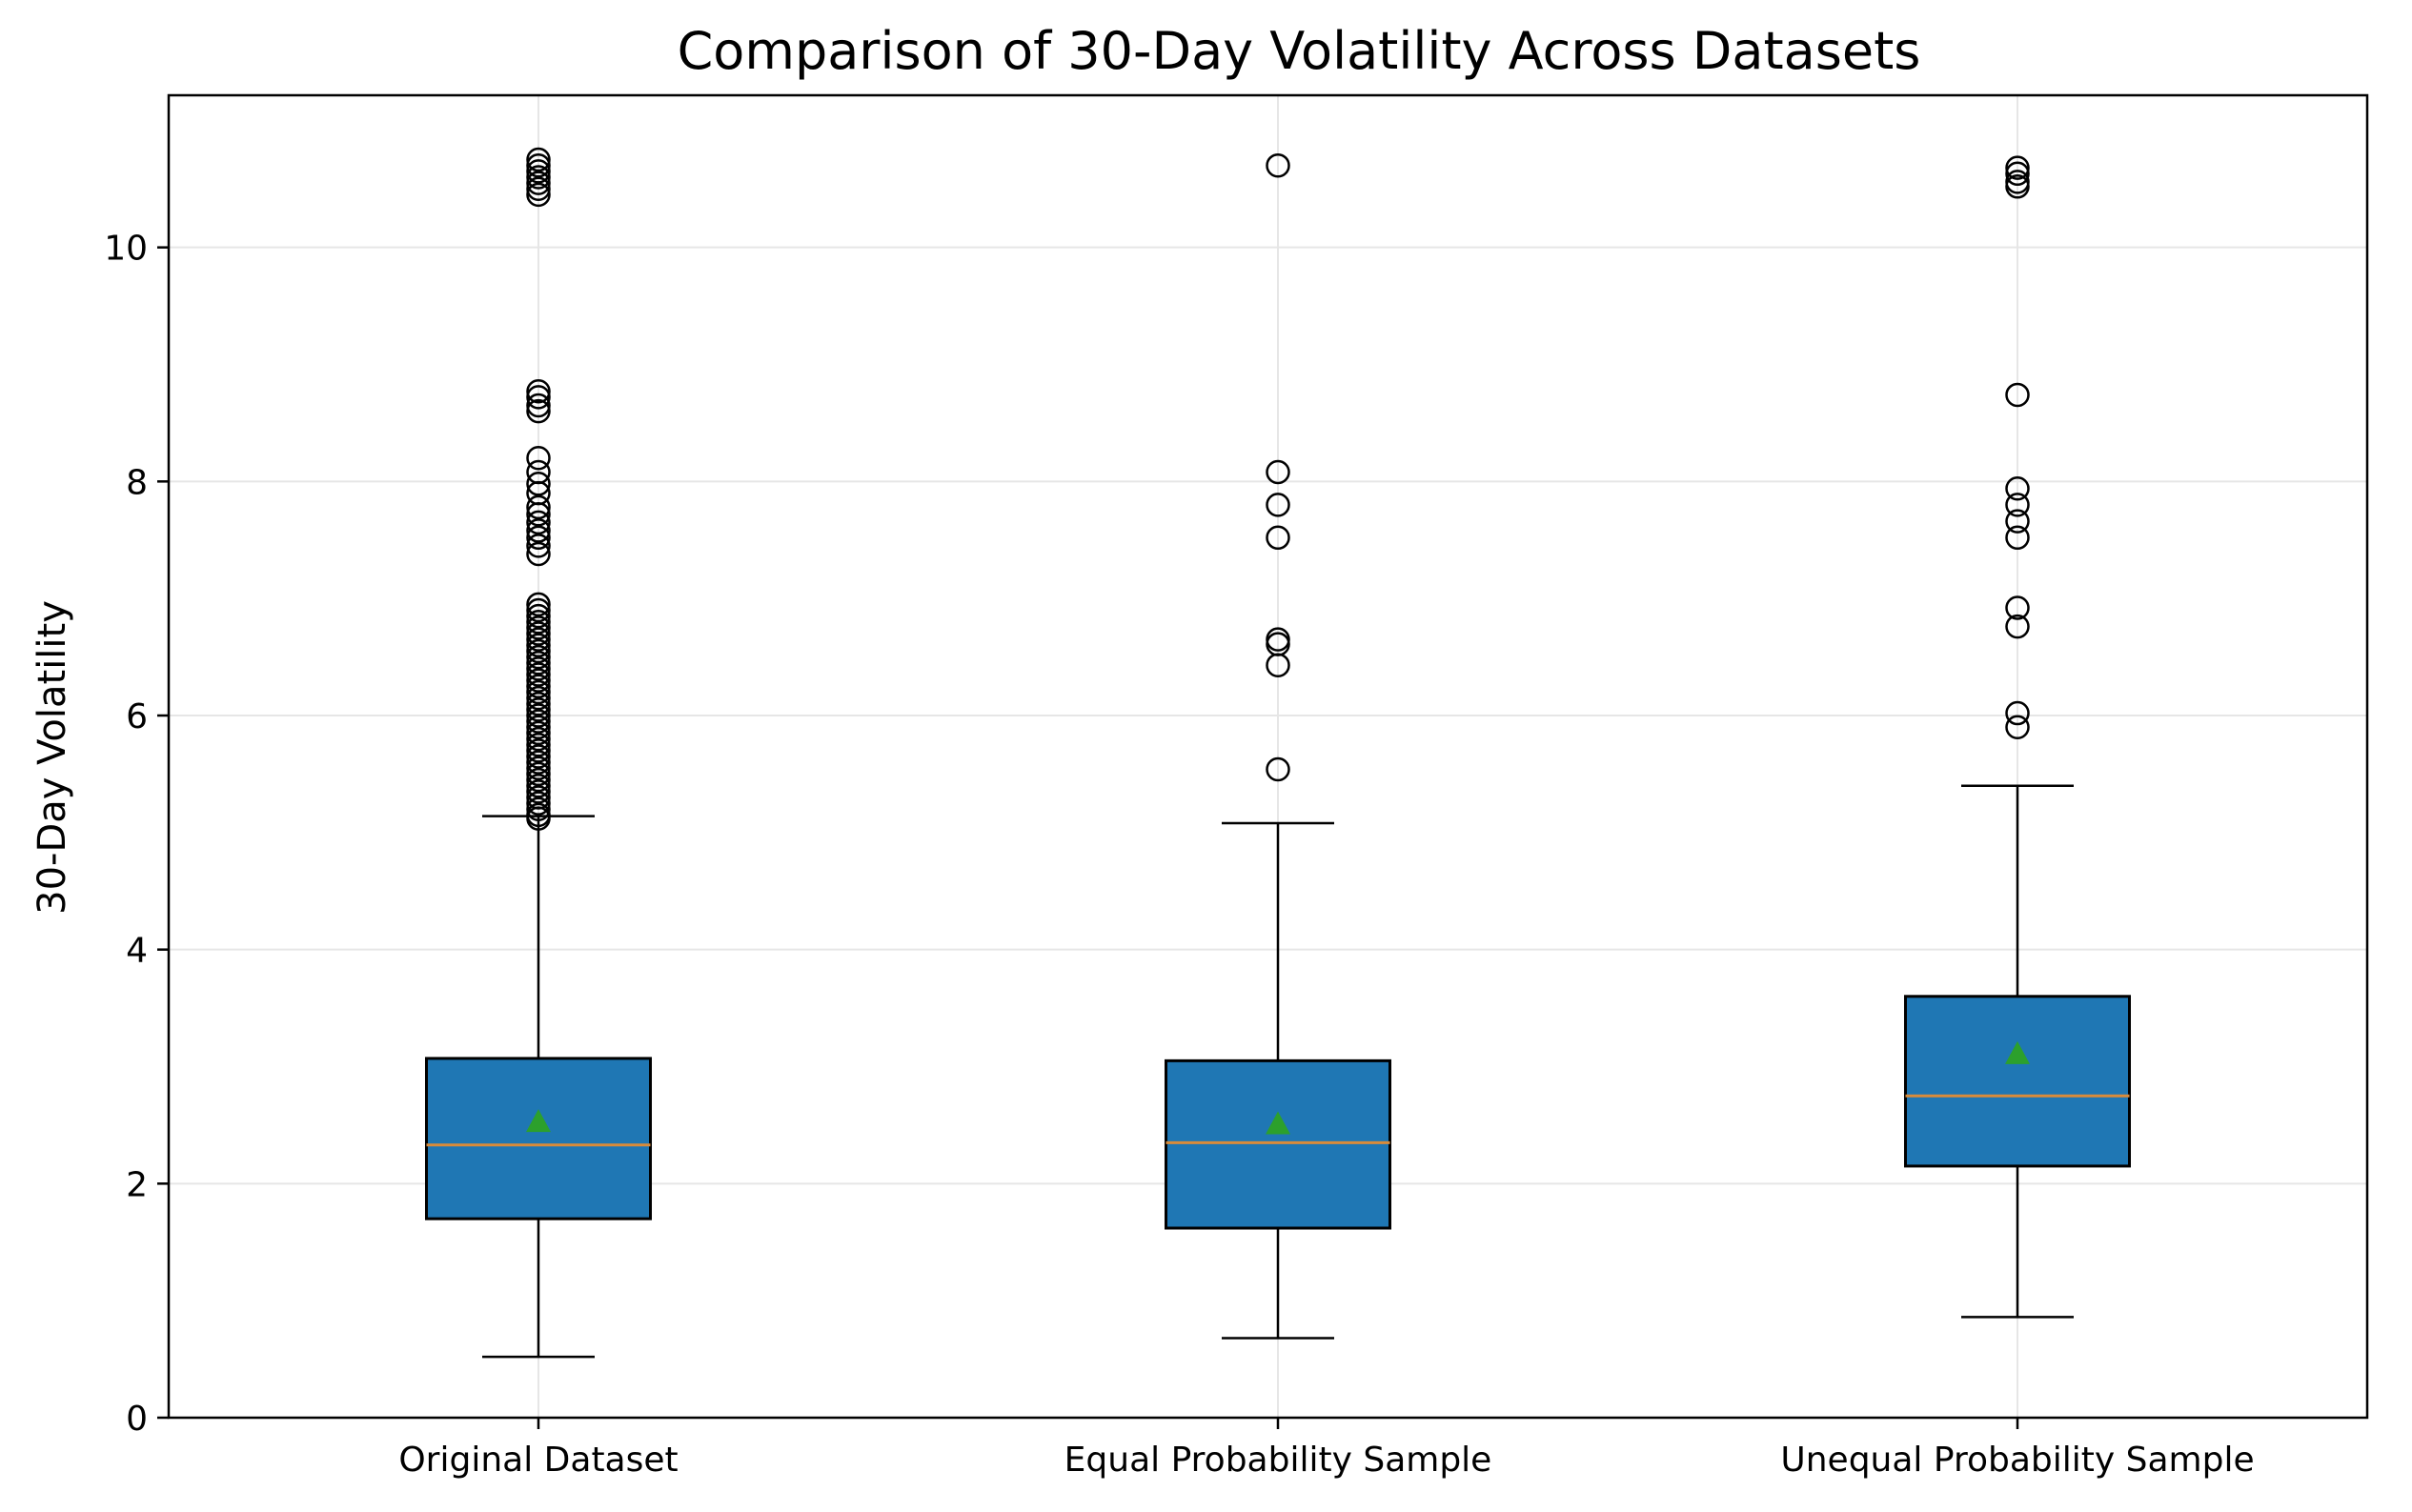 The image size is (2412, 1512). What do you see at coordinates (137, 482) in the screenshot?
I see `y-tick-label: 8` at bounding box center [137, 482].